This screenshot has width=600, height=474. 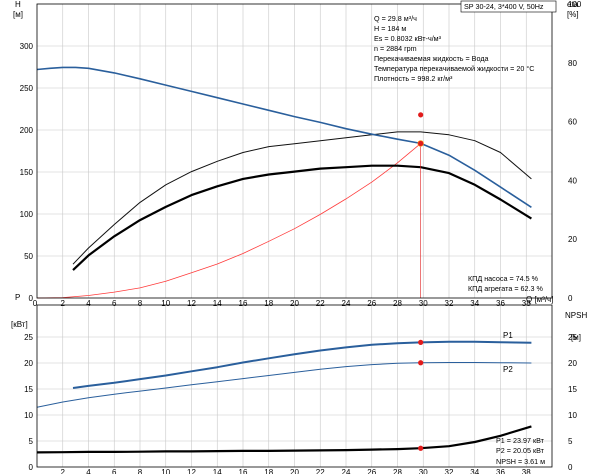 I want to click on bottom-x-tick-label: 28, so click(x=397, y=471).